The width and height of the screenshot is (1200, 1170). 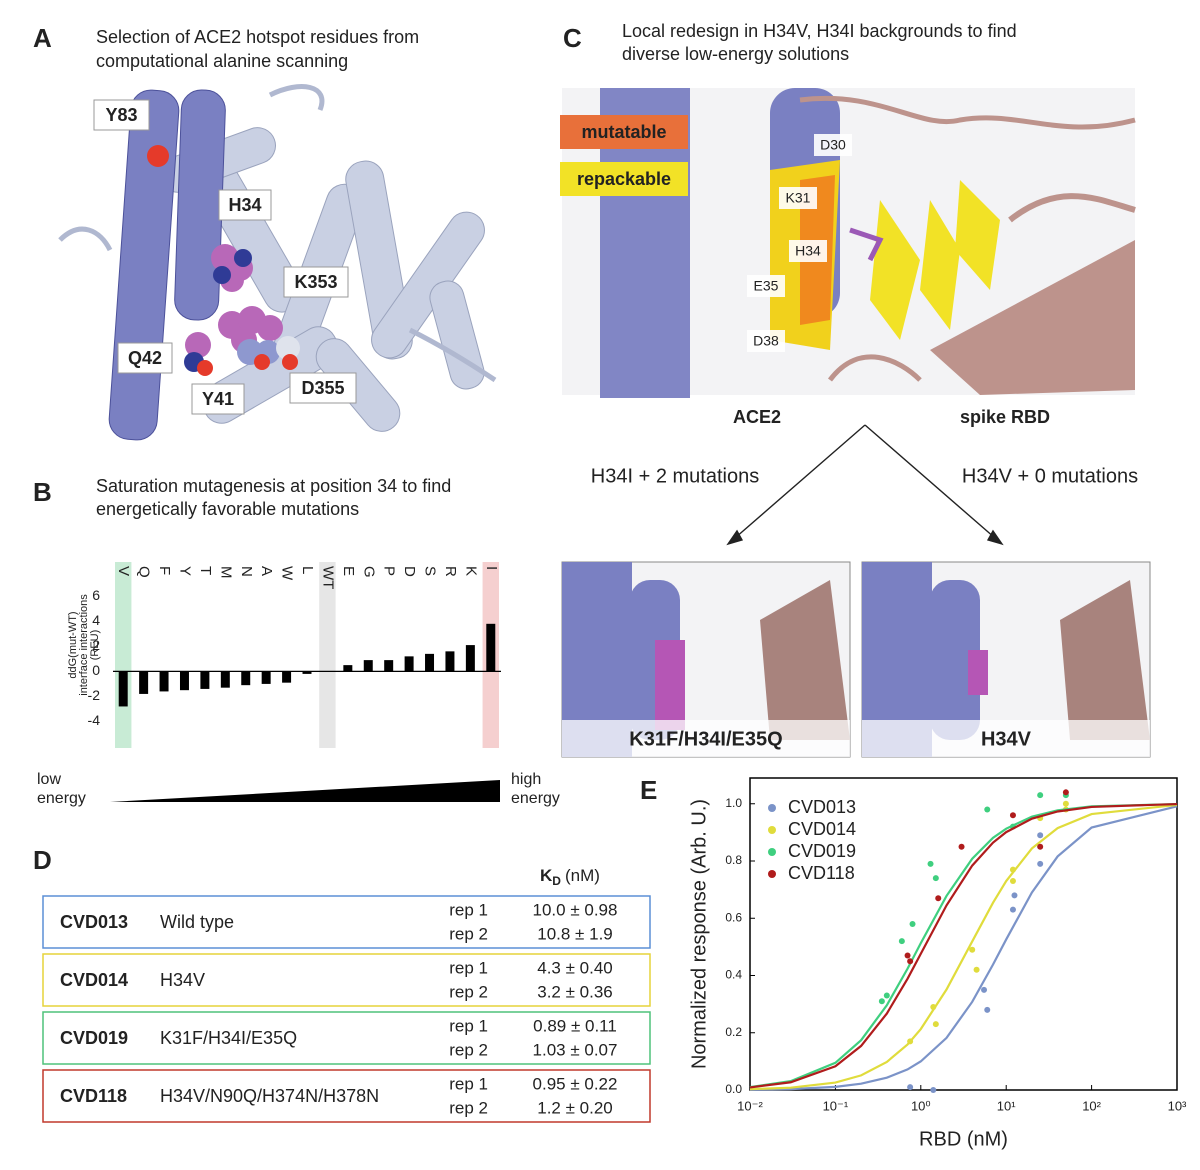 What do you see at coordinates (575, 1083) in the screenshot?
I see `kd-value: 0.95 ± 0.22` at bounding box center [575, 1083].